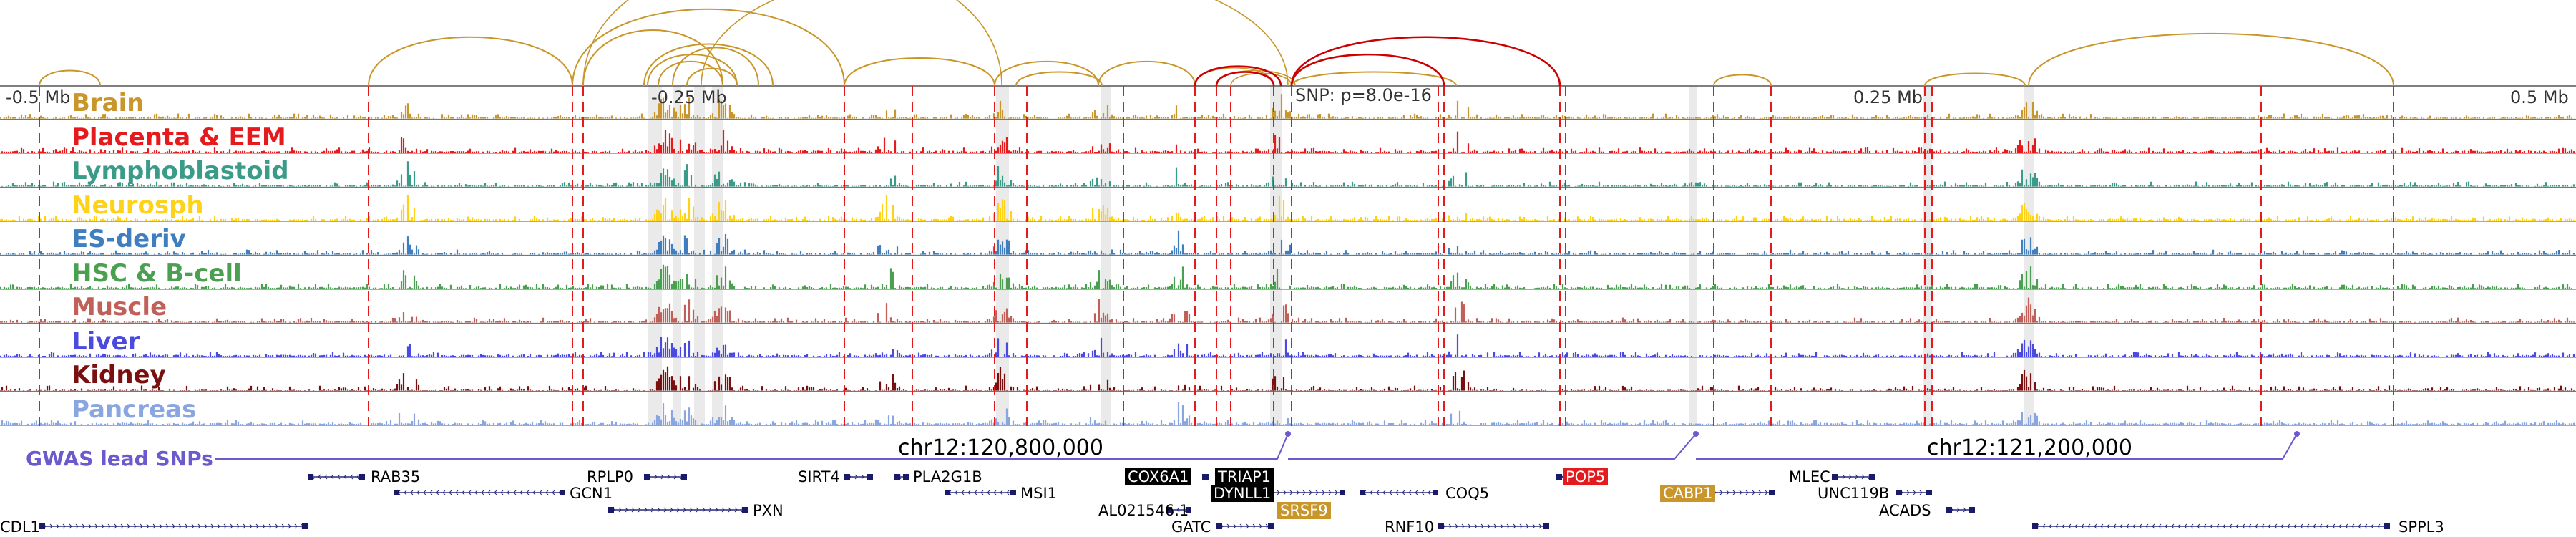 This screenshot has height=537, width=2576. I want to click on gene-label: CDL1, so click(20, 527).